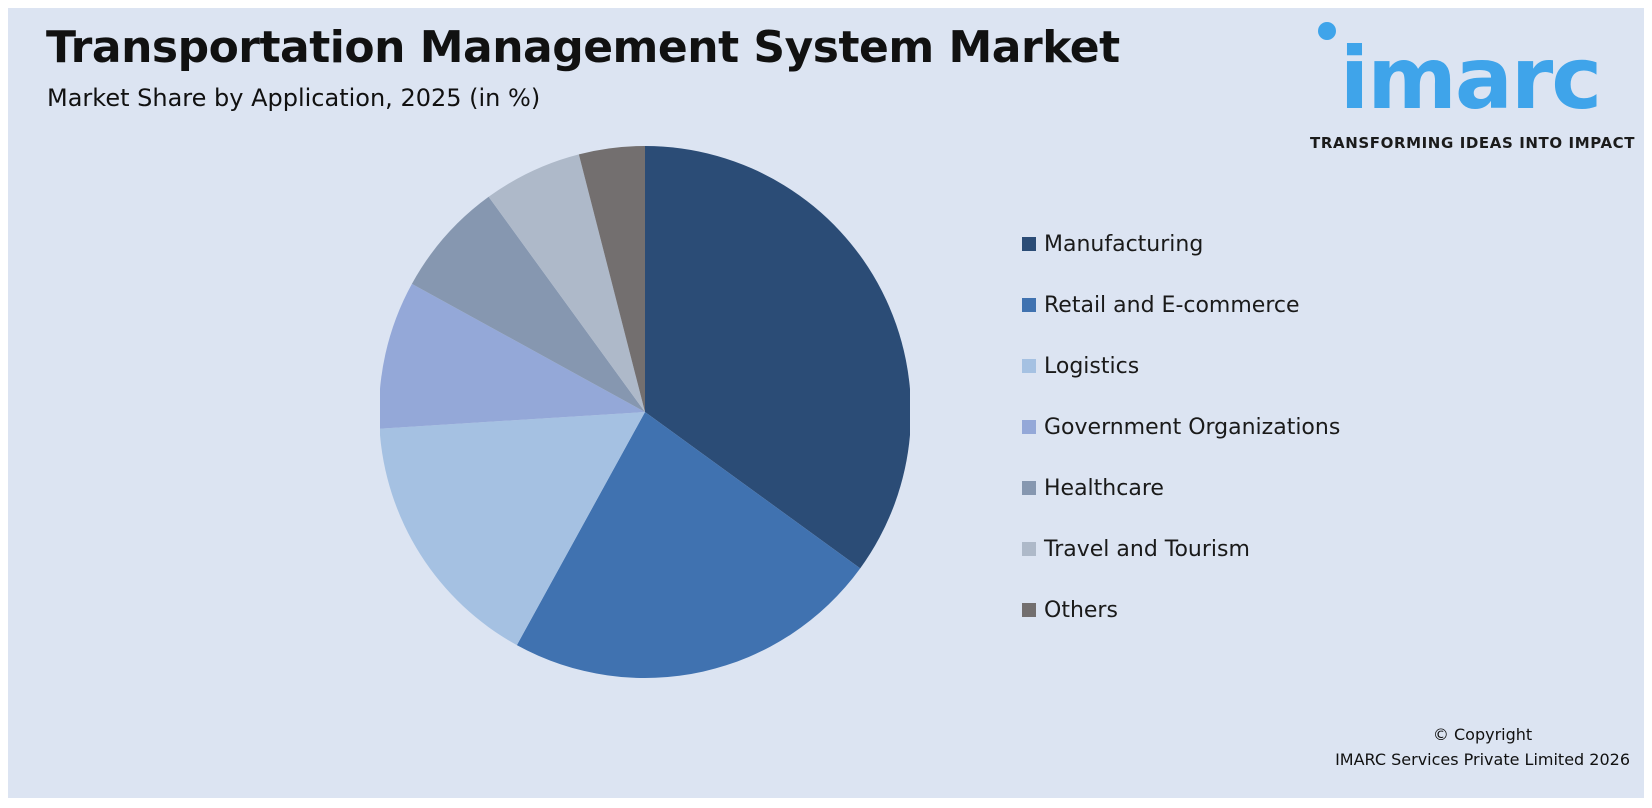  What do you see at coordinates (1327, 31) in the screenshot?
I see `logo-dot-icon` at bounding box center [1327, 31].